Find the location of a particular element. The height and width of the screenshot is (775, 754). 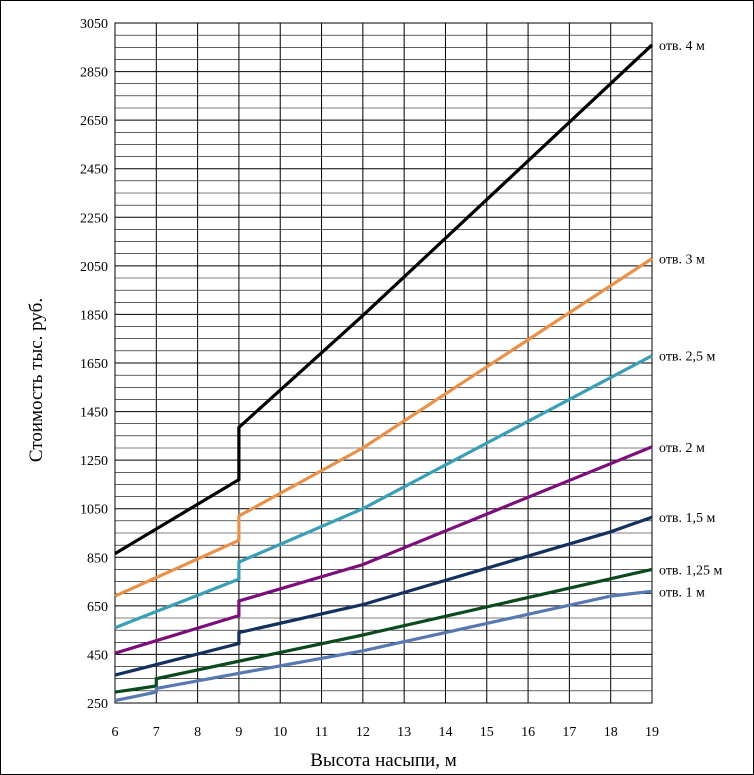

x-tick-label: 17 is located at coordinates (569, 732).